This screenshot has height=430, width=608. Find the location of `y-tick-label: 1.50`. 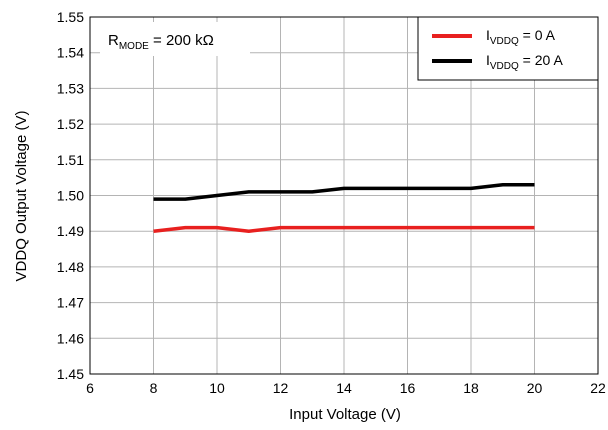

y-tick-label: 1.50 is located at coordinates (70, 196).